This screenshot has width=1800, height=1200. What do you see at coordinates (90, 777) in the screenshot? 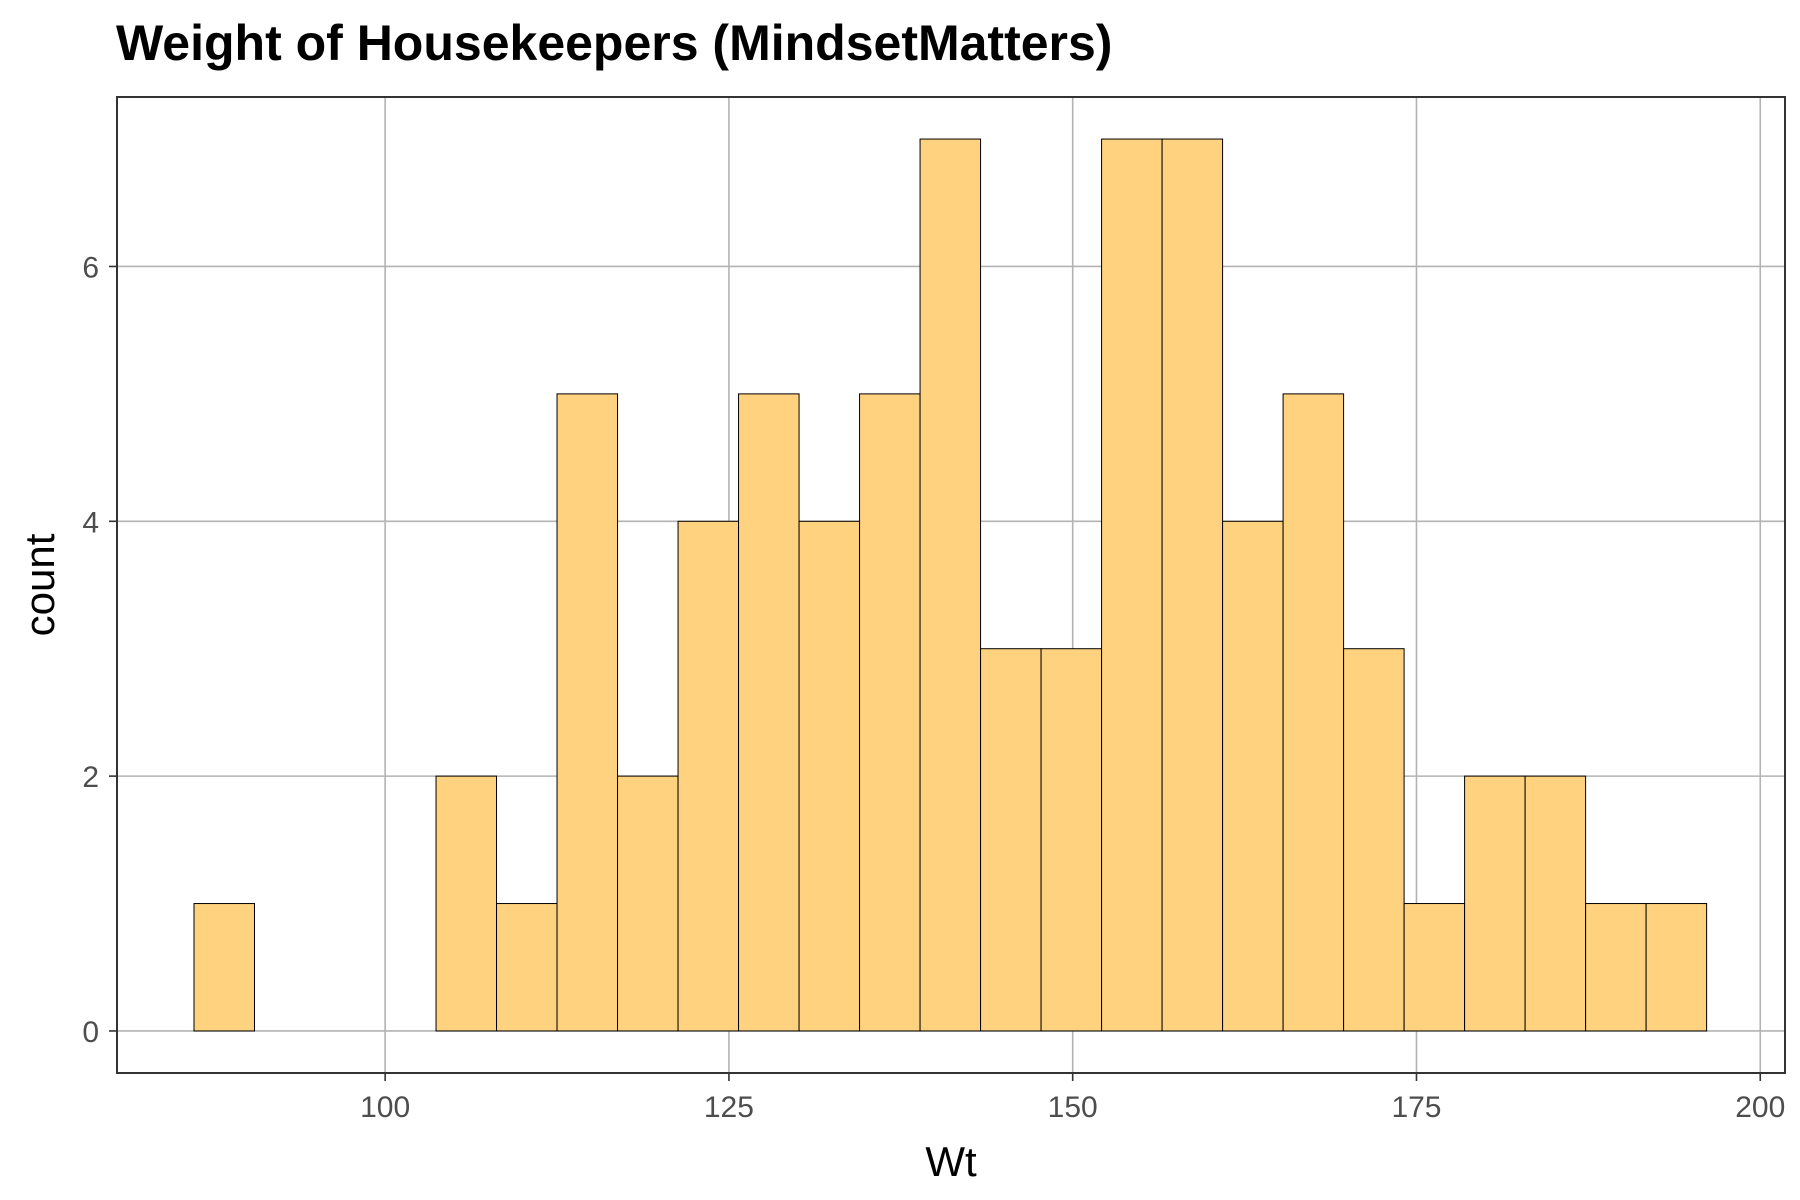
I see `y-tick-label-2: 2` at bounding box center [90, 777].